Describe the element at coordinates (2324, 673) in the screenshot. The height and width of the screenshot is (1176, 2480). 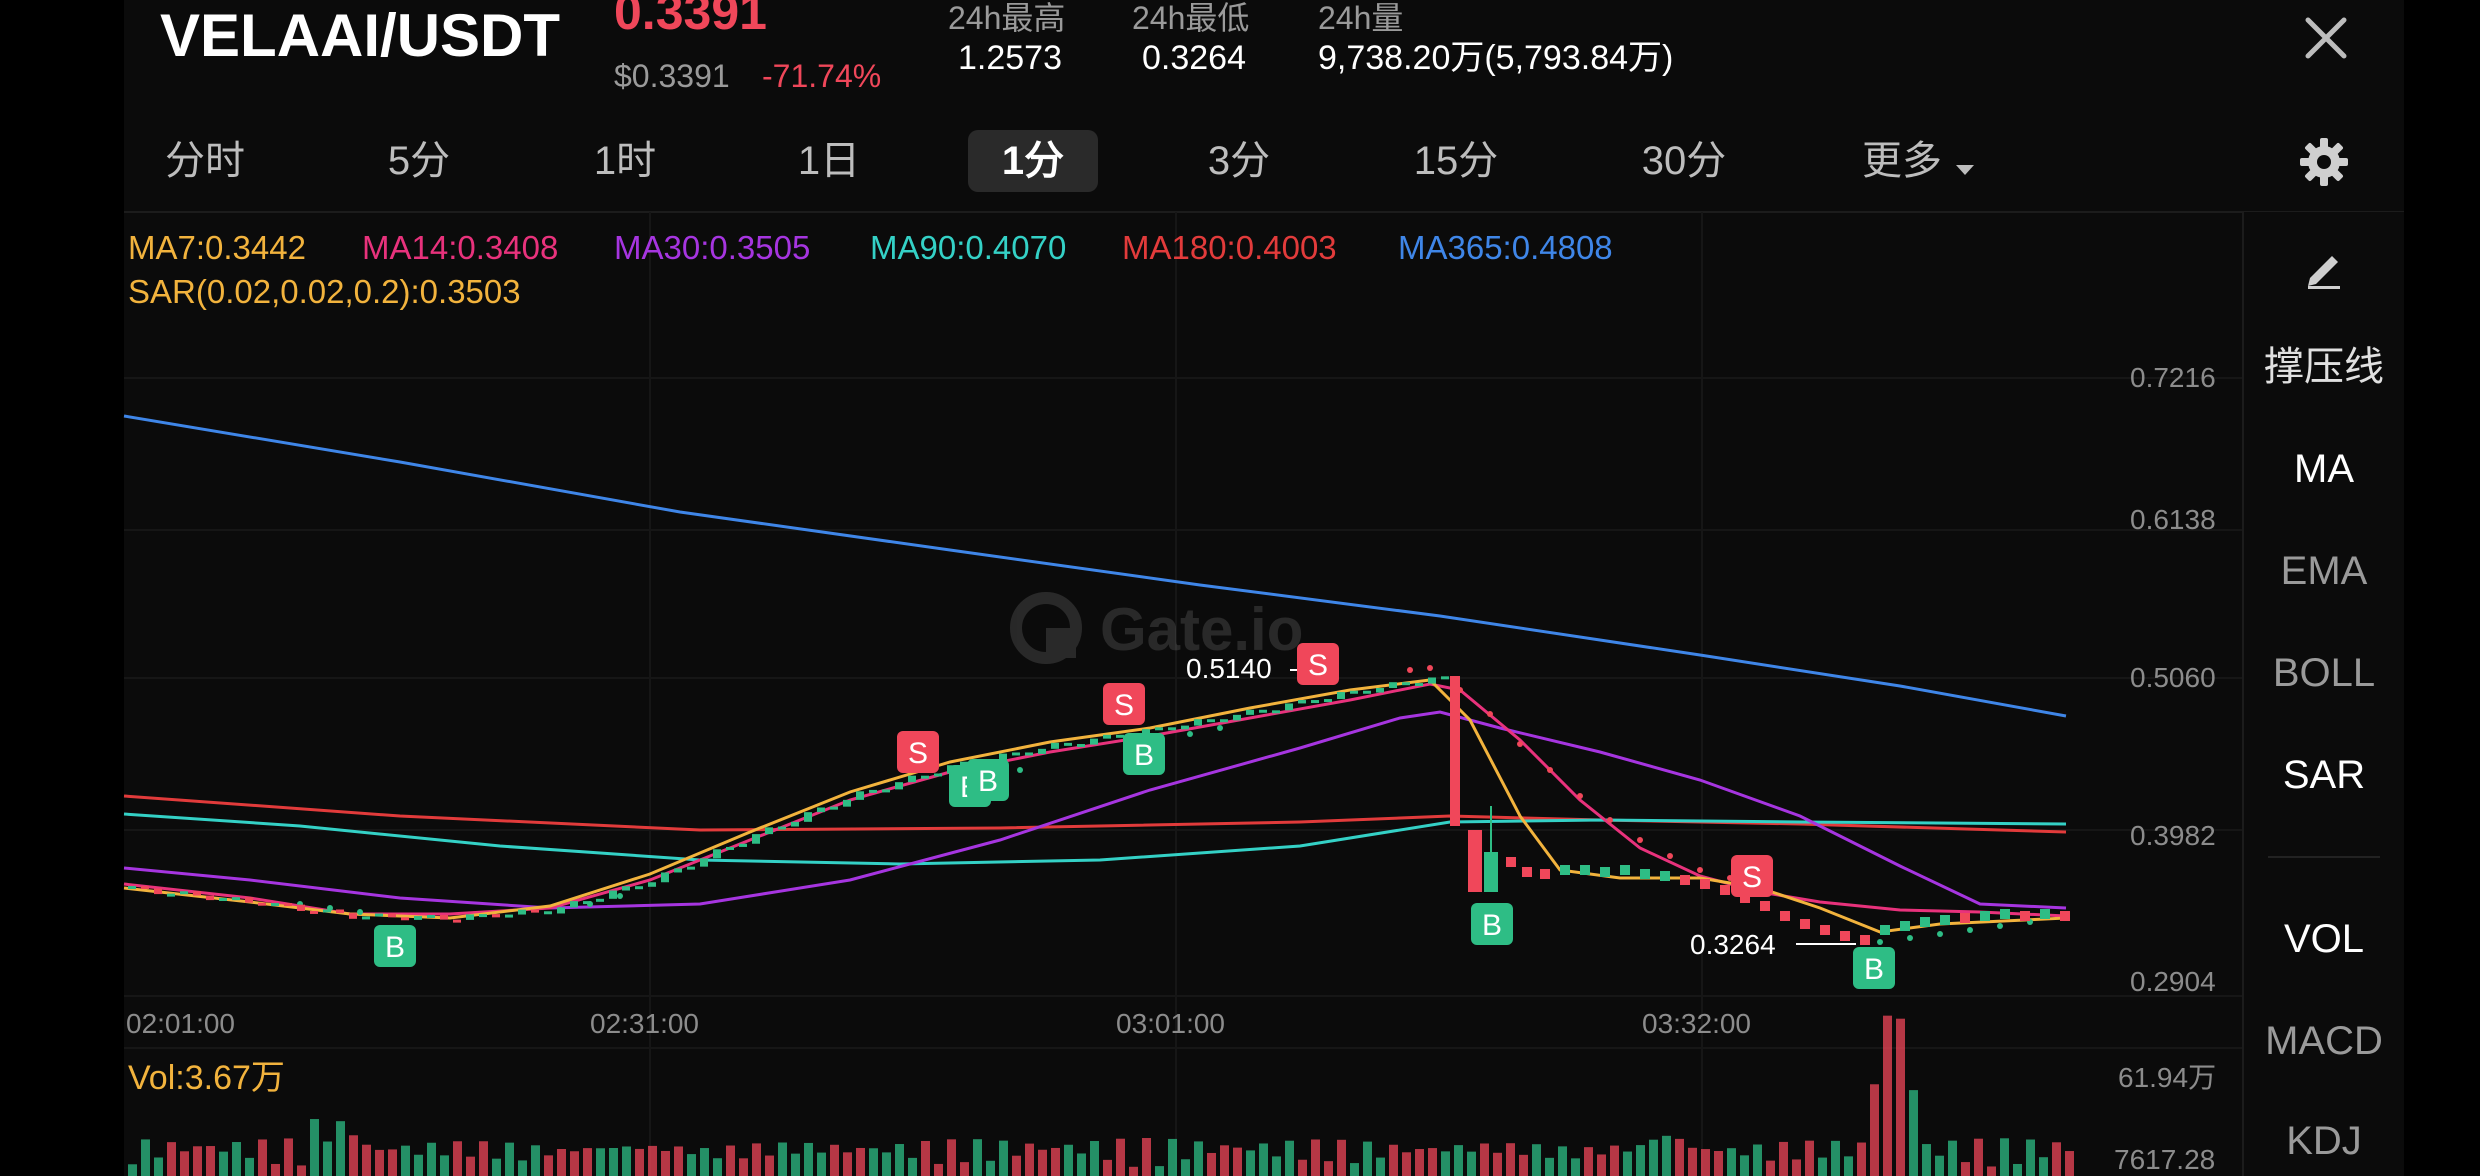
I see `sidebar-item-boll: BOLL` at that location.